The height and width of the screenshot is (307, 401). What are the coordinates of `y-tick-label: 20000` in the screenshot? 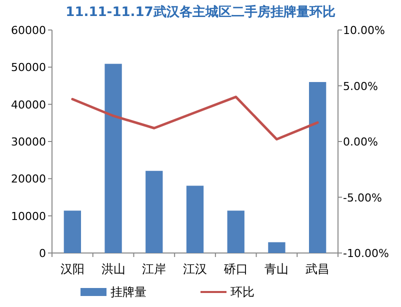 It's located at (28, 179).